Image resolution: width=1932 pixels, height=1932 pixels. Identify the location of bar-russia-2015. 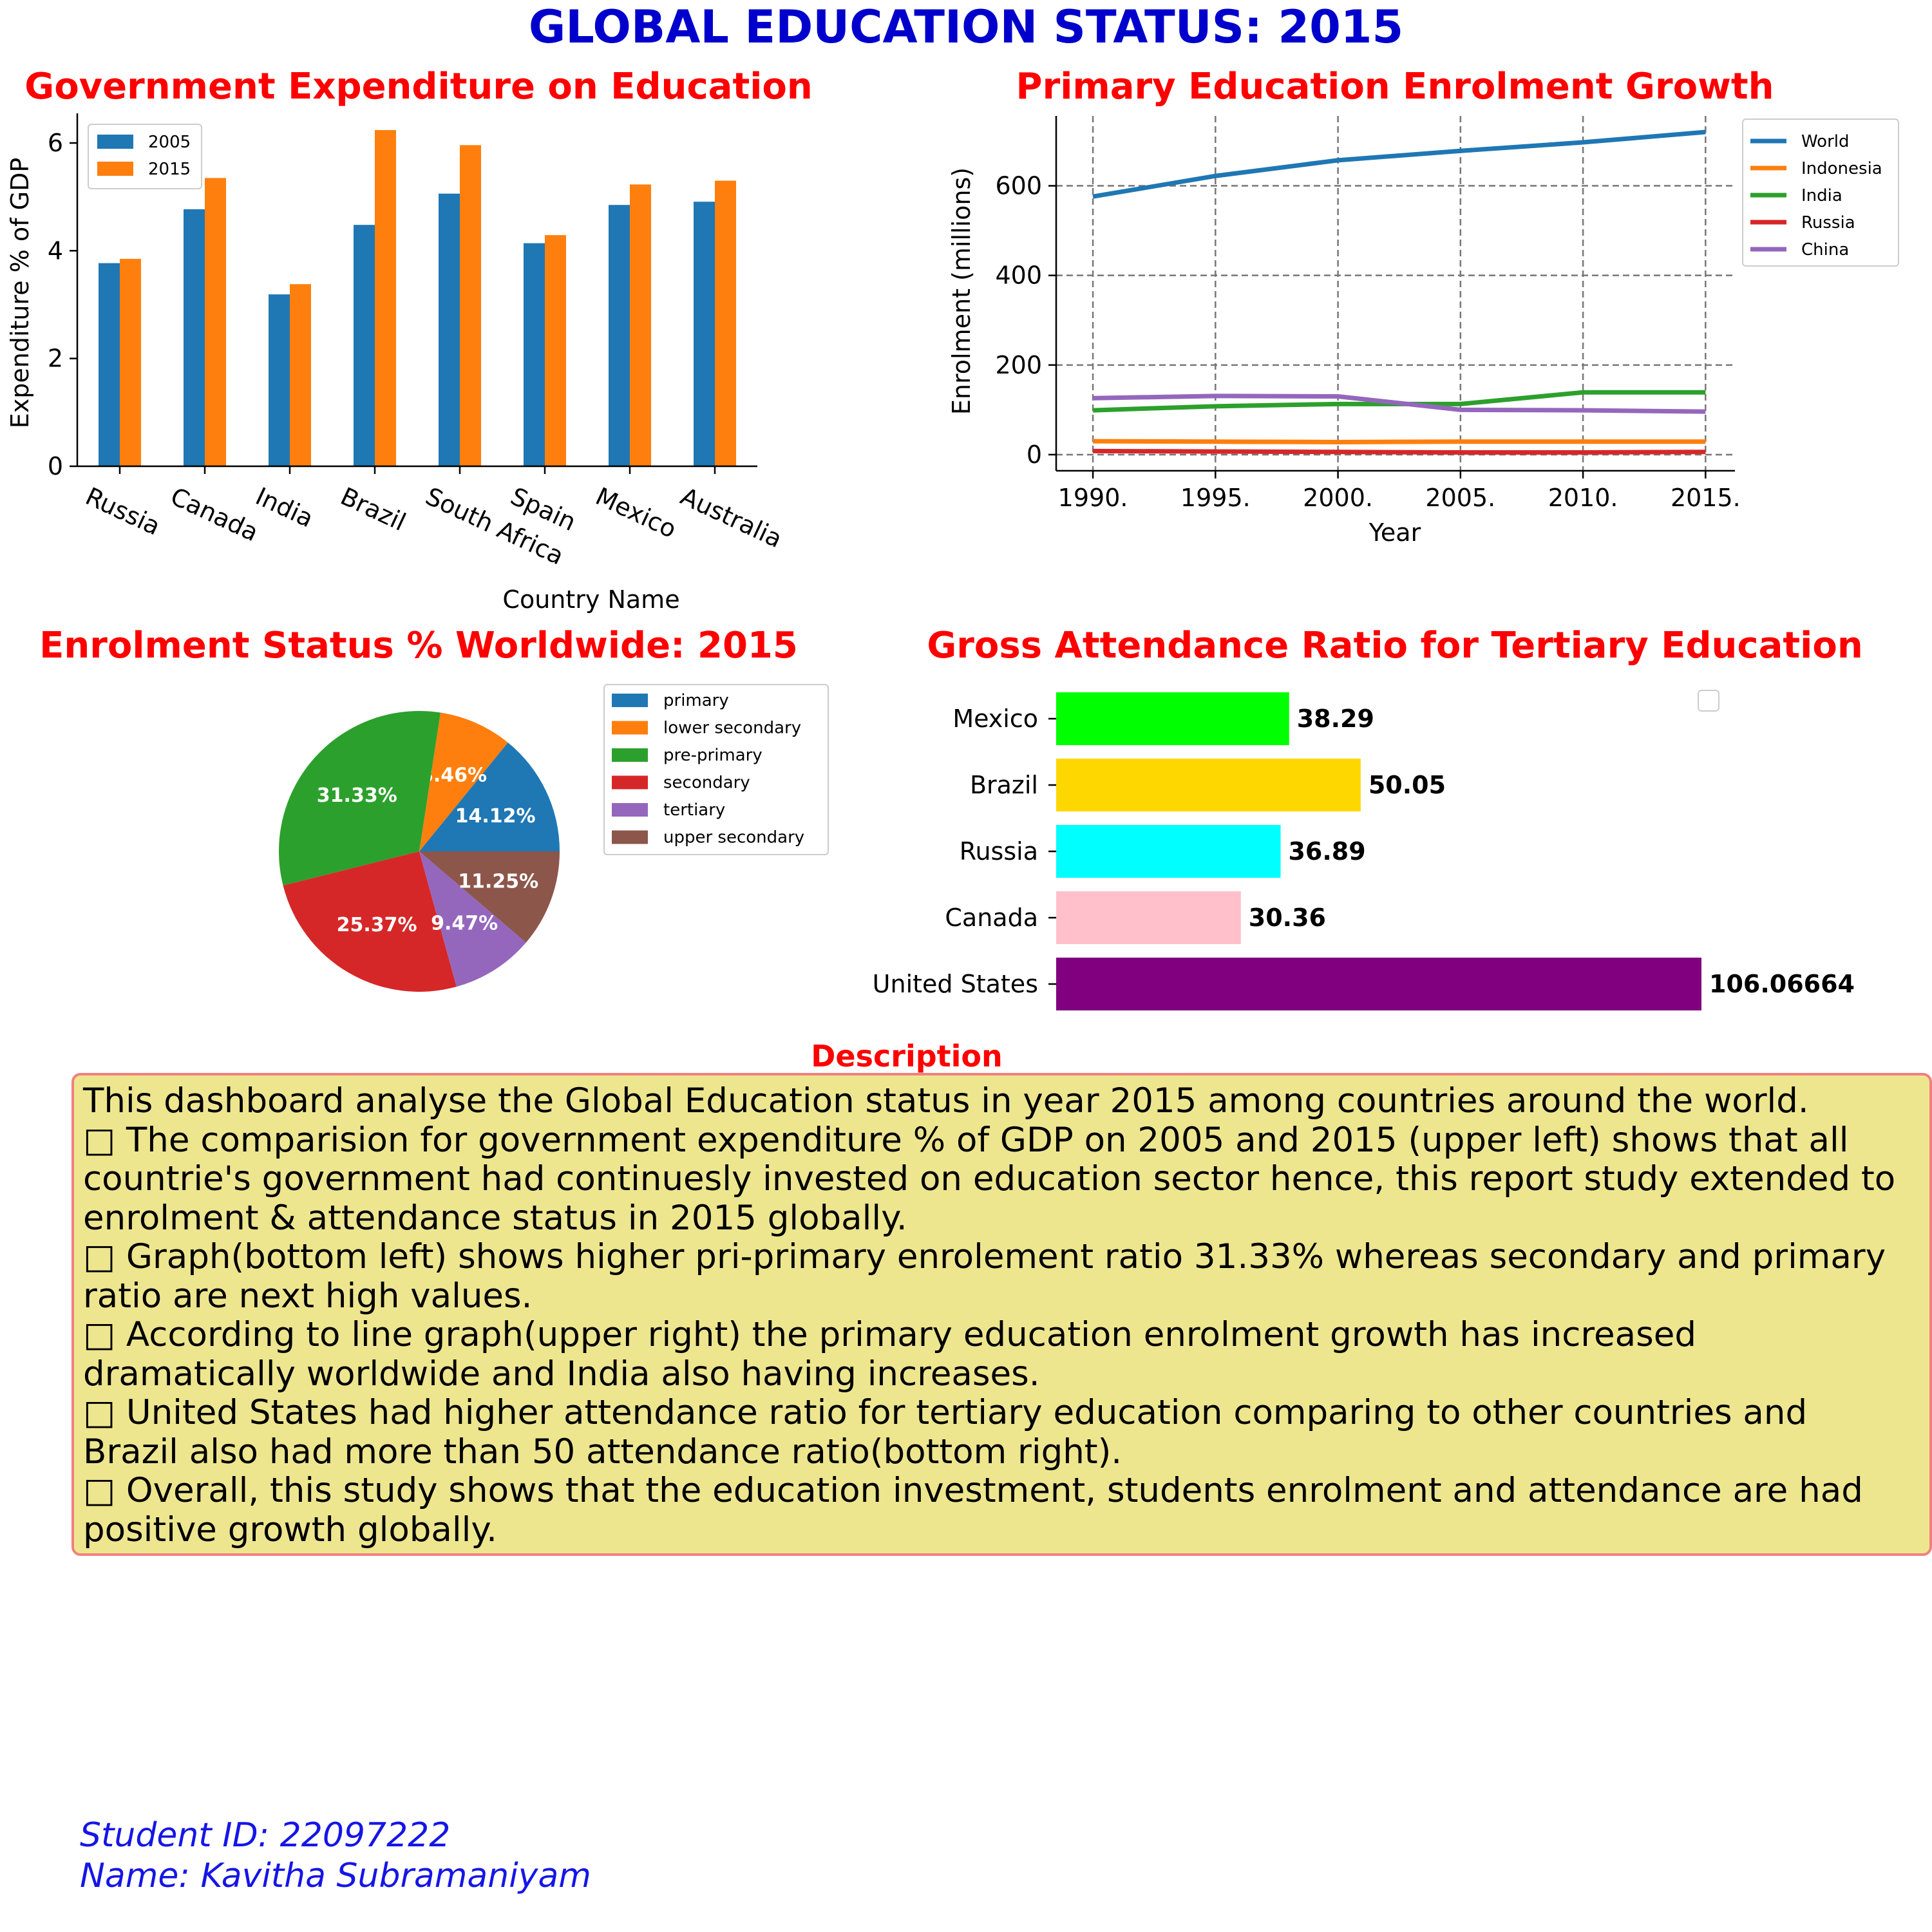
(130, 362).